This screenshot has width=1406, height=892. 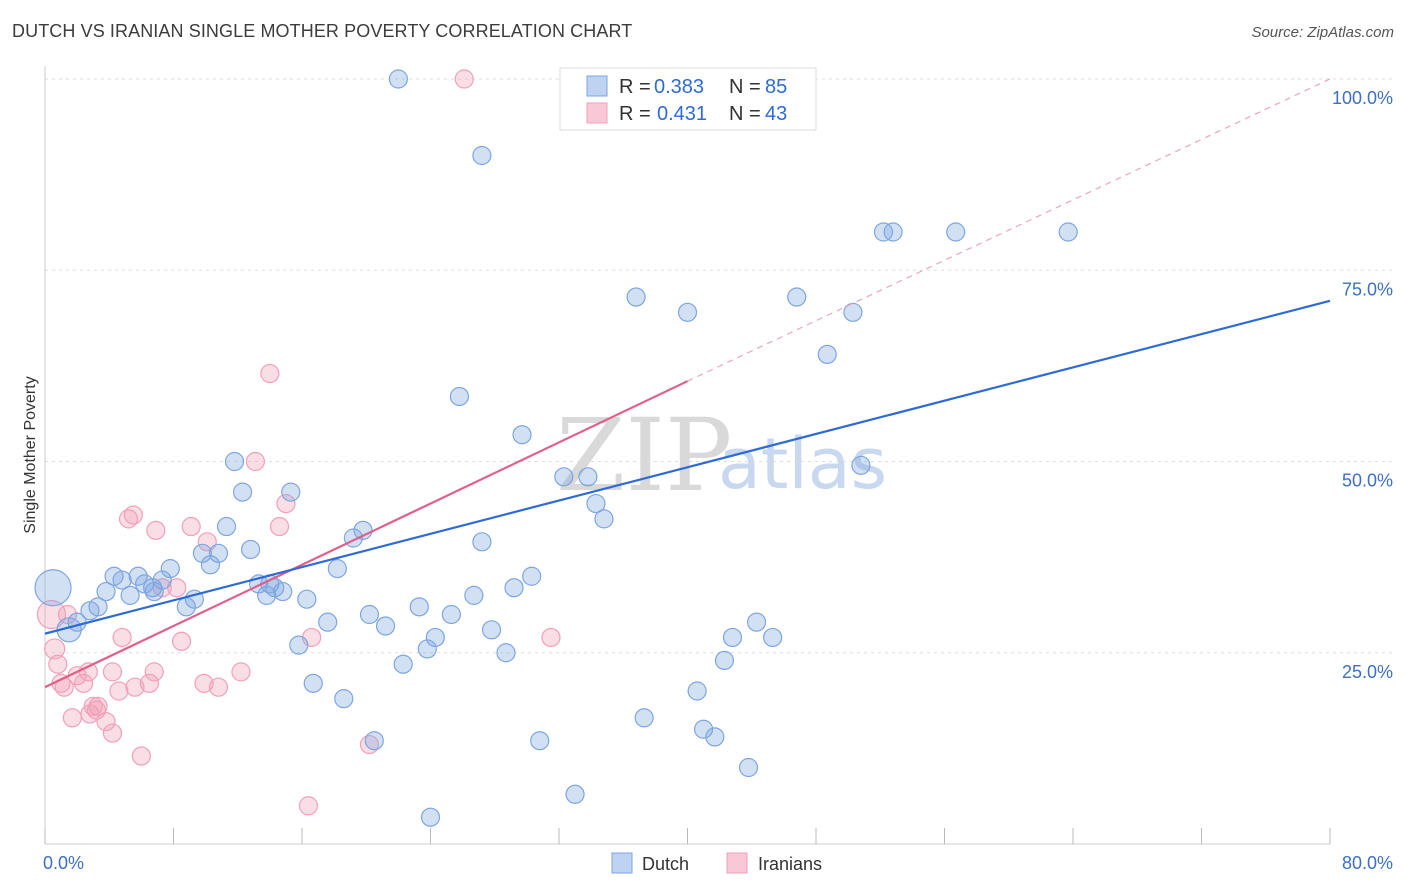 I want to click on legend-r-label-iranians: R =, so click(x=635, y=114).